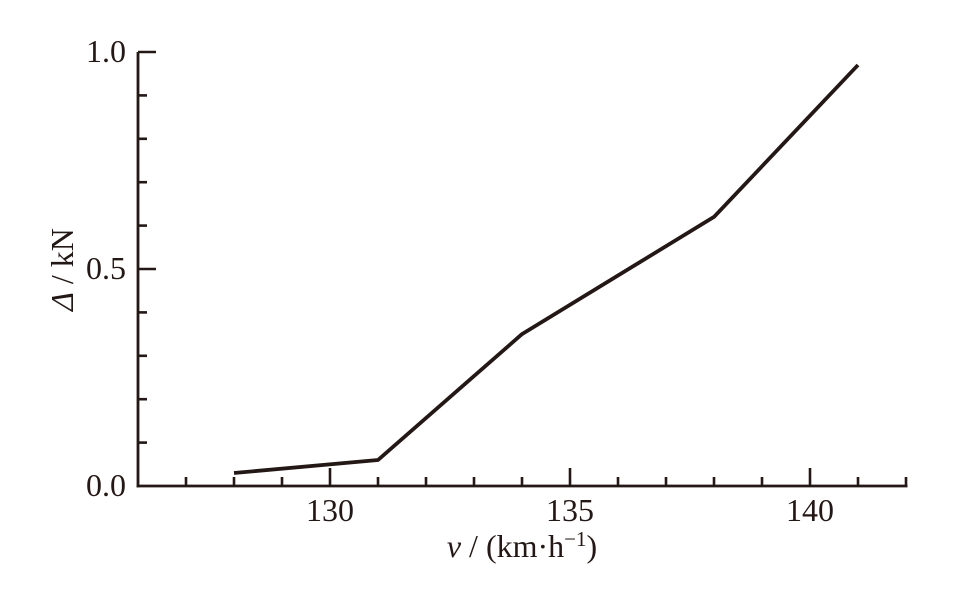  What do you see at coordinates (810, 510) in the screenshot?
I see `x-tick-label: 140` at bounding box center [810, 510].